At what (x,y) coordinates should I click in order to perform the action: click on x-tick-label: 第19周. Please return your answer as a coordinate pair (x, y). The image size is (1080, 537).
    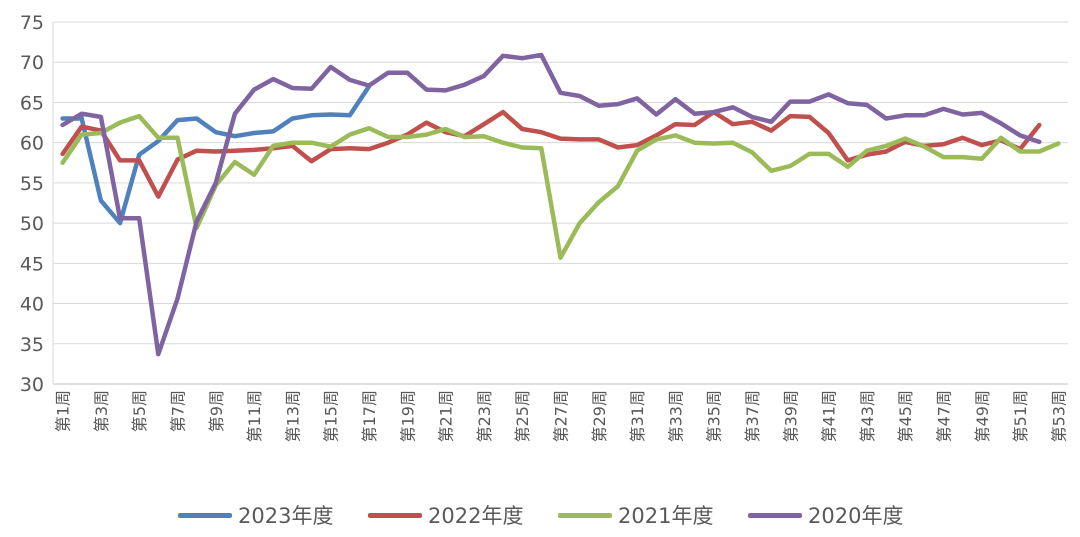
    Looking at the image, I should click on (407, 416).